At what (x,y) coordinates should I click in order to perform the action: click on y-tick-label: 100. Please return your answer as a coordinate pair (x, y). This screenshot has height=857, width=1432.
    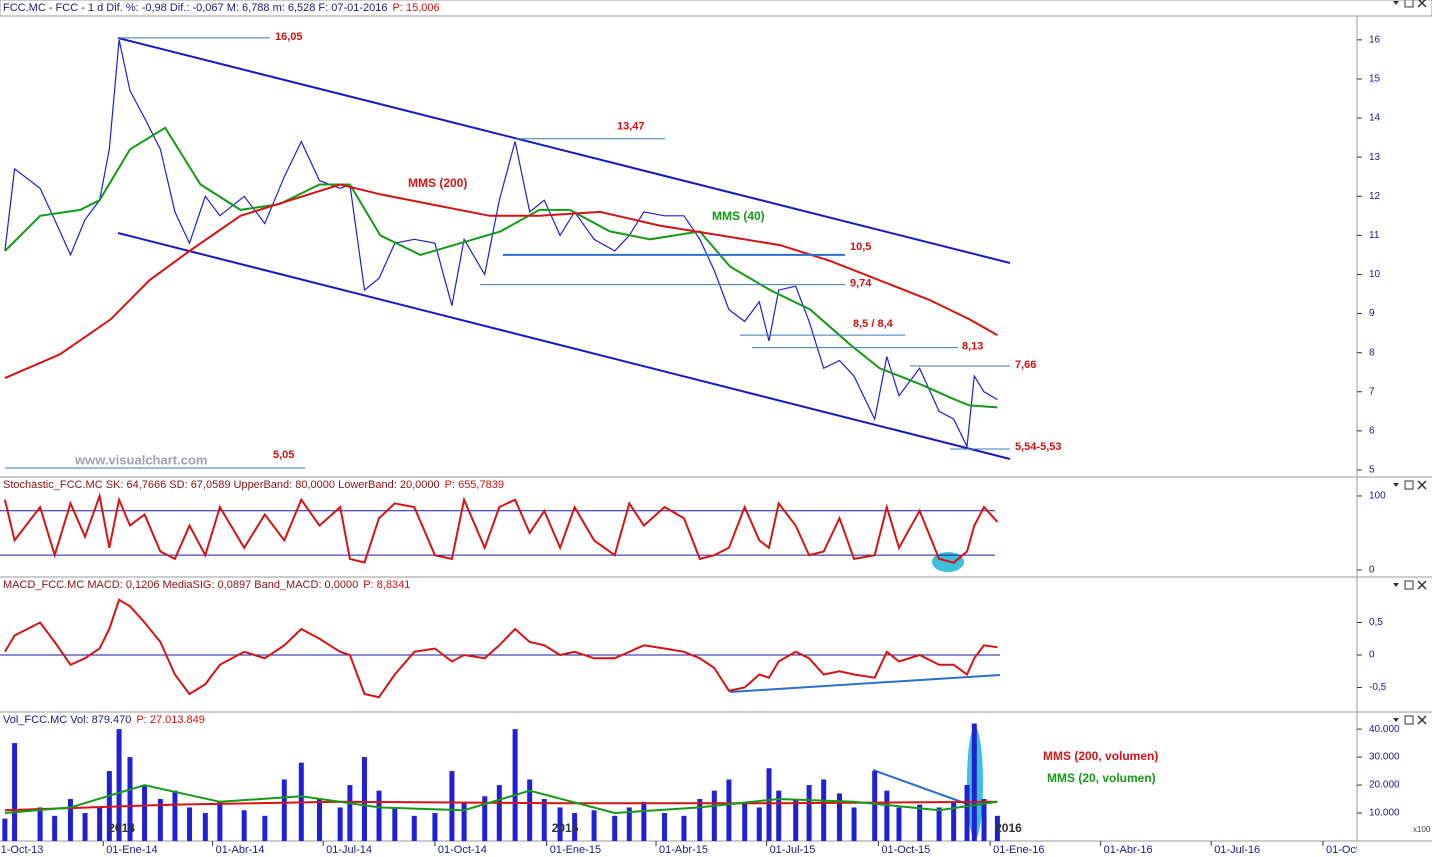
    Looking at the image, I should click on (1377, 496).